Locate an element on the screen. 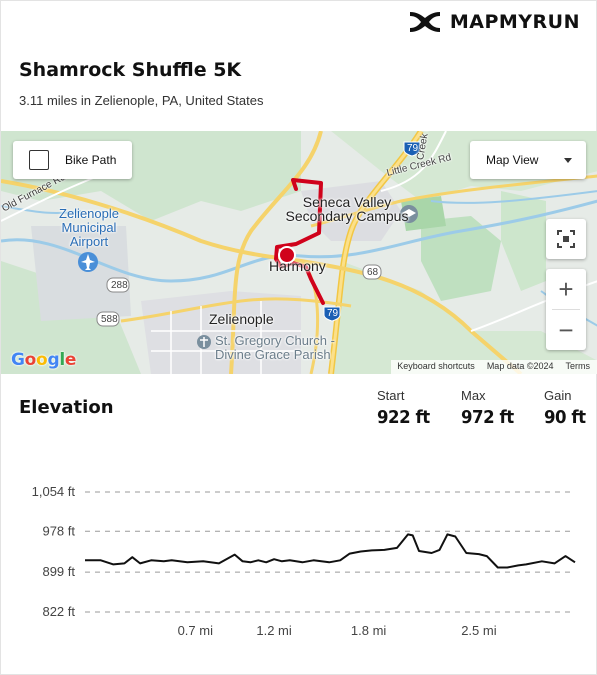 Image resolution: width=597 pixels, height=675 pixels. y-tick-label: 1,054 ft is located at coordinates (54, 491).